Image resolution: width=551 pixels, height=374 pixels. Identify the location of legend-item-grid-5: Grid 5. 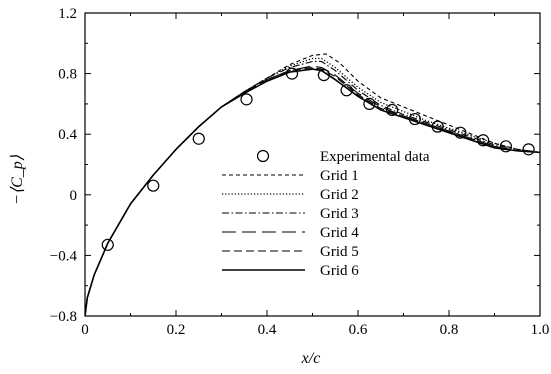
(290, 252).